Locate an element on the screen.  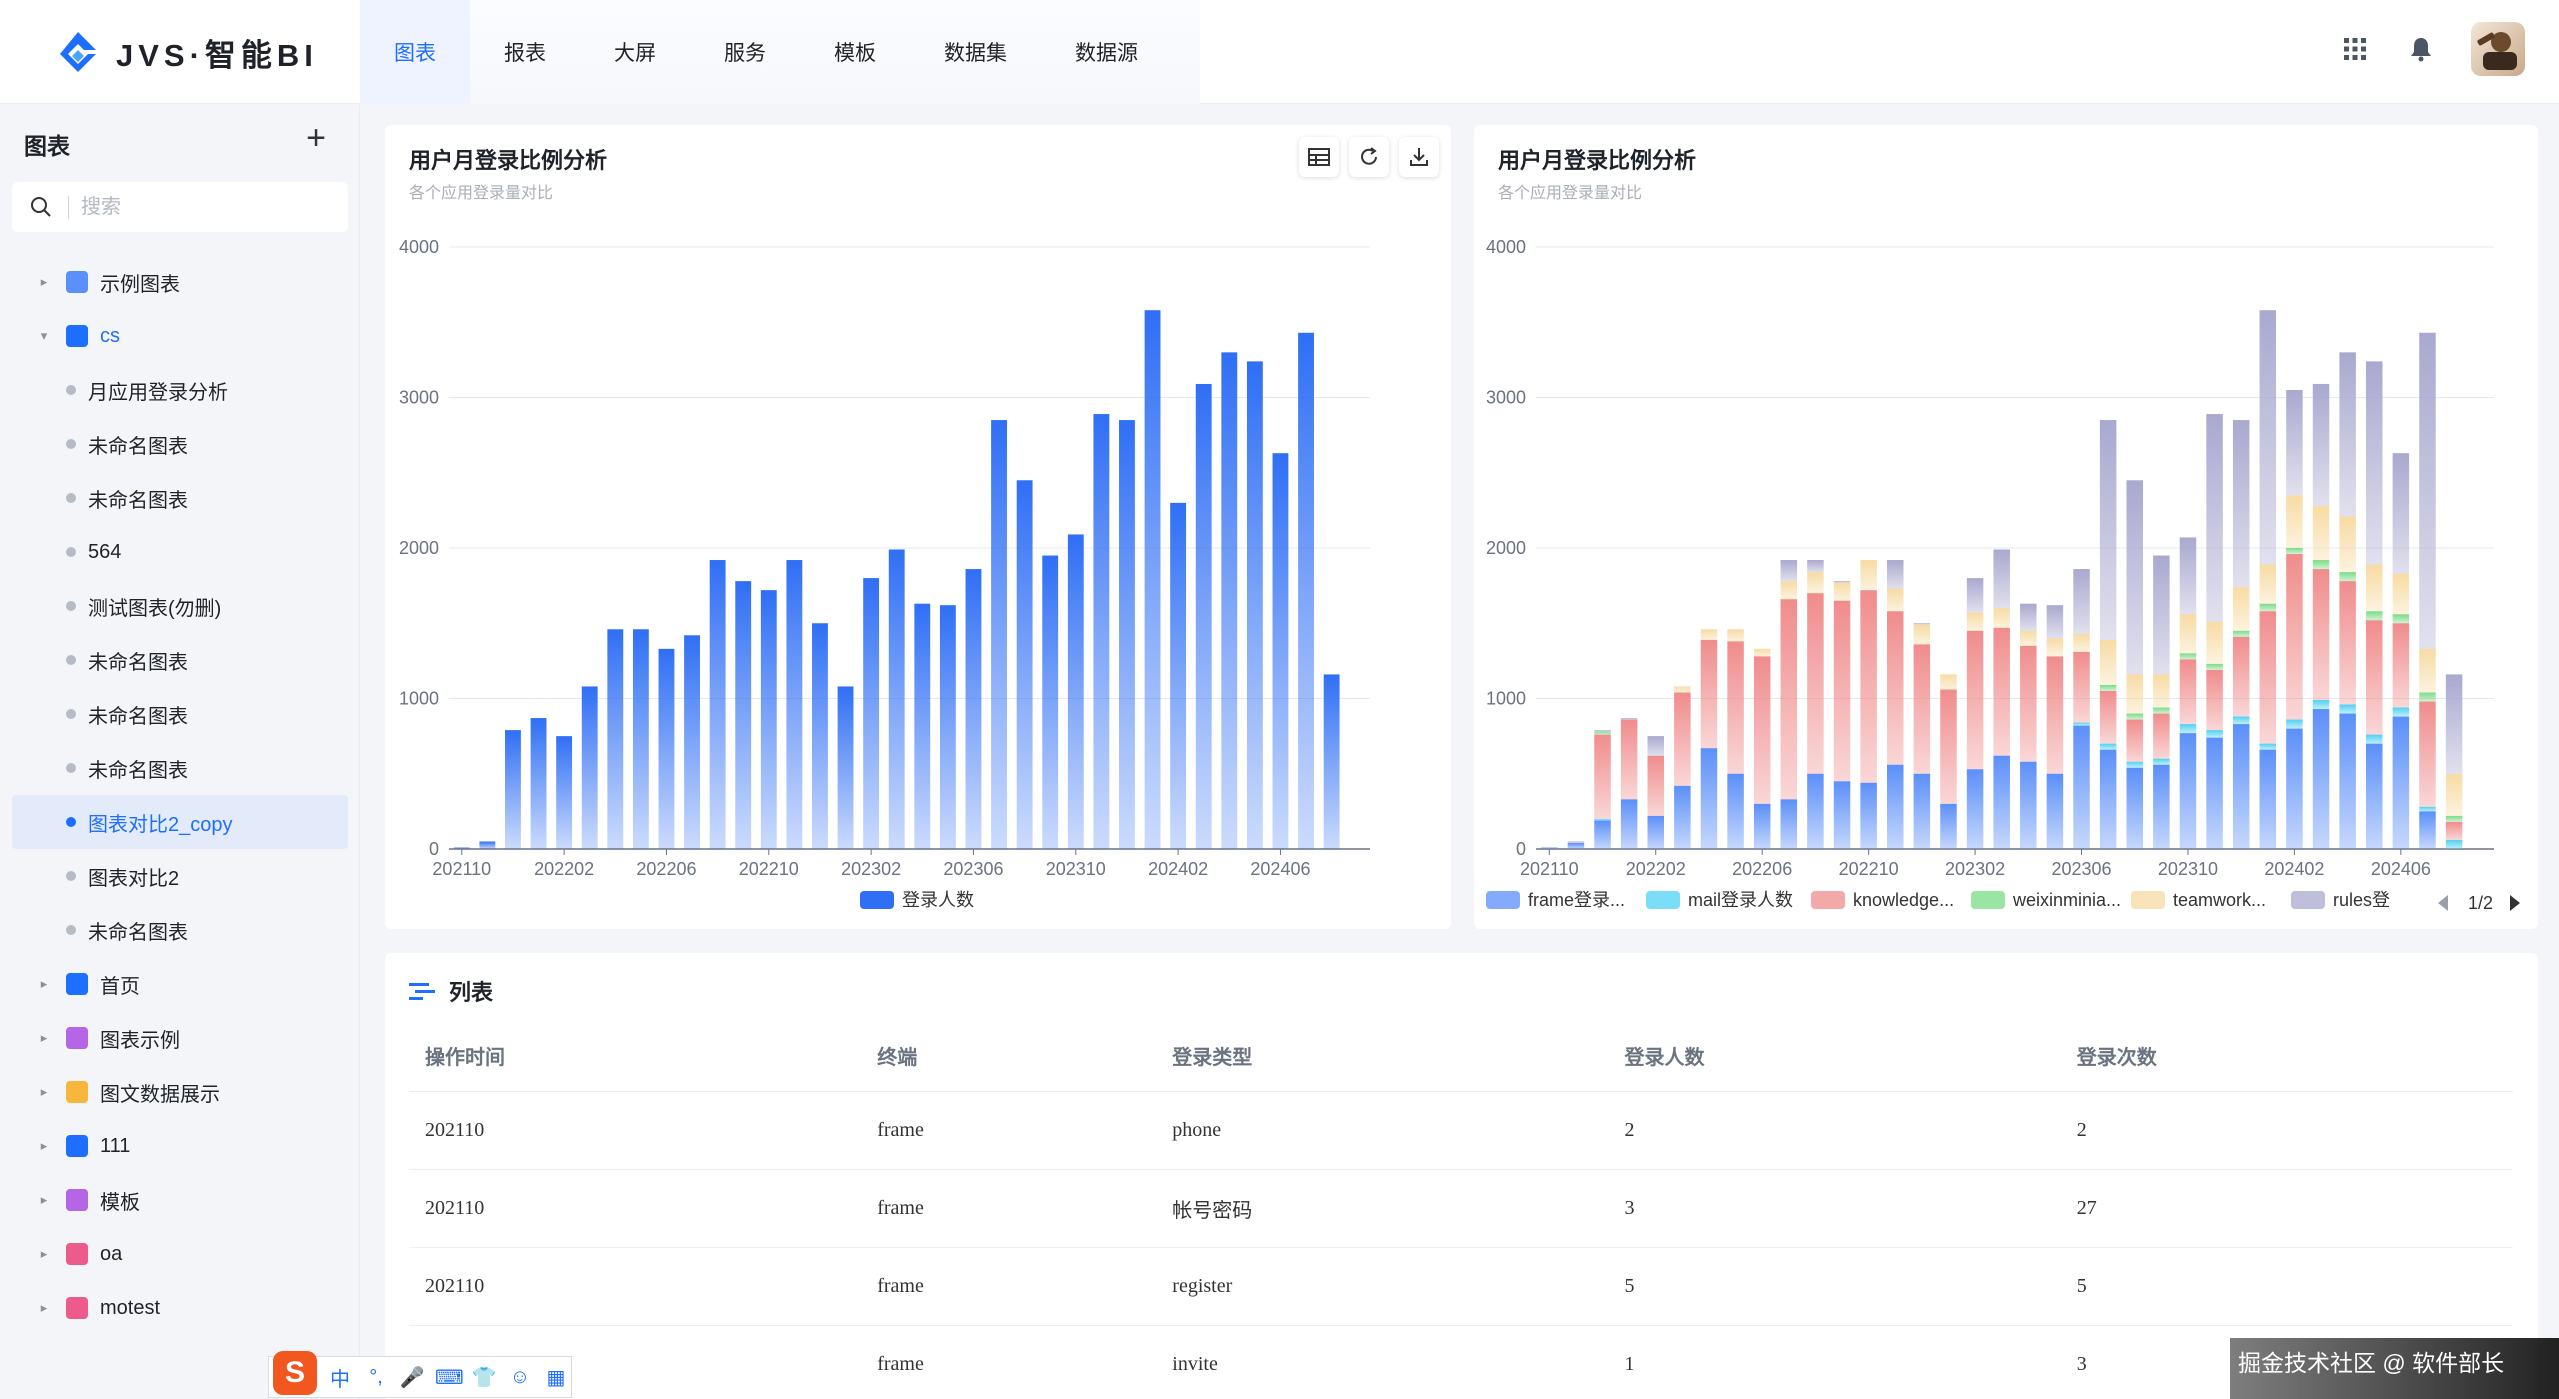
tree-item: ▸ 示例图表 is located at coordinates (180, 282).